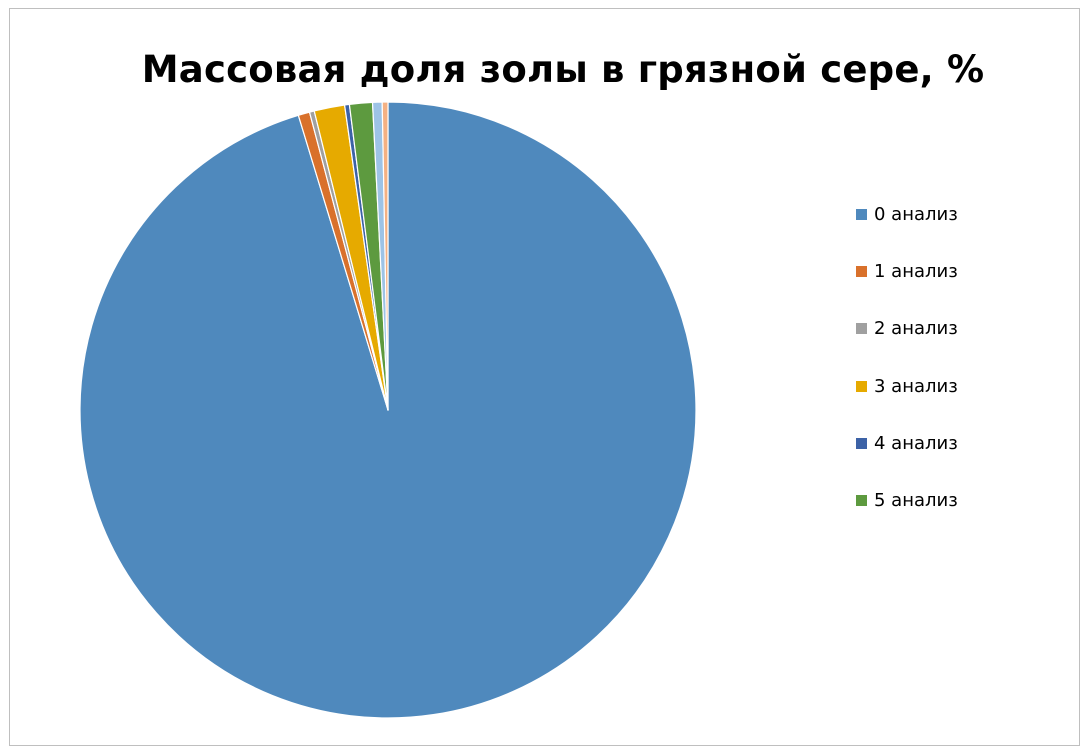  I want to click on legend-item: 4 анализ, so click(907, 443).